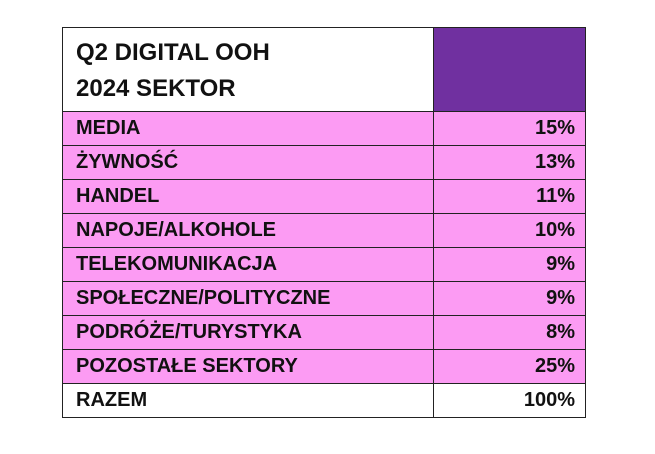 The height and width of the screenshot is (454, 655). What do you see at coordinates (509, 400) in the screenshot?
I see `sector-share: 100%` at bounding box center [509, 400].